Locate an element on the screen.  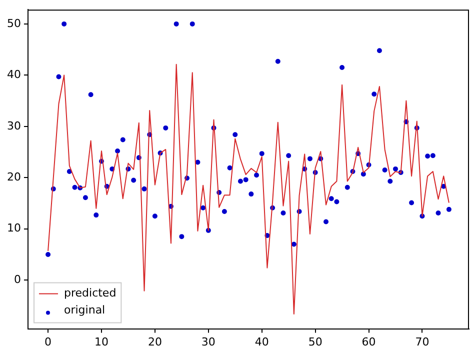
x-tick-label: 30 is located at coordinates (208, 341).